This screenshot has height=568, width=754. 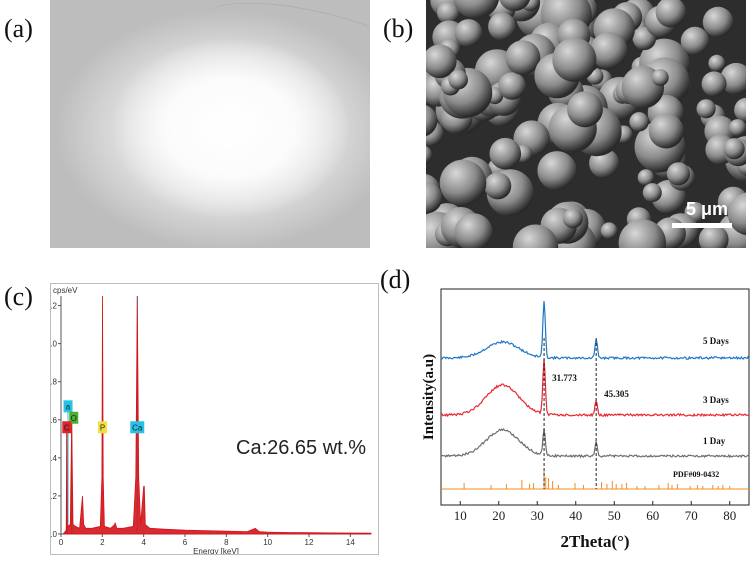 I want to click on series-label: 1 Day, so click(x=714, y=441).